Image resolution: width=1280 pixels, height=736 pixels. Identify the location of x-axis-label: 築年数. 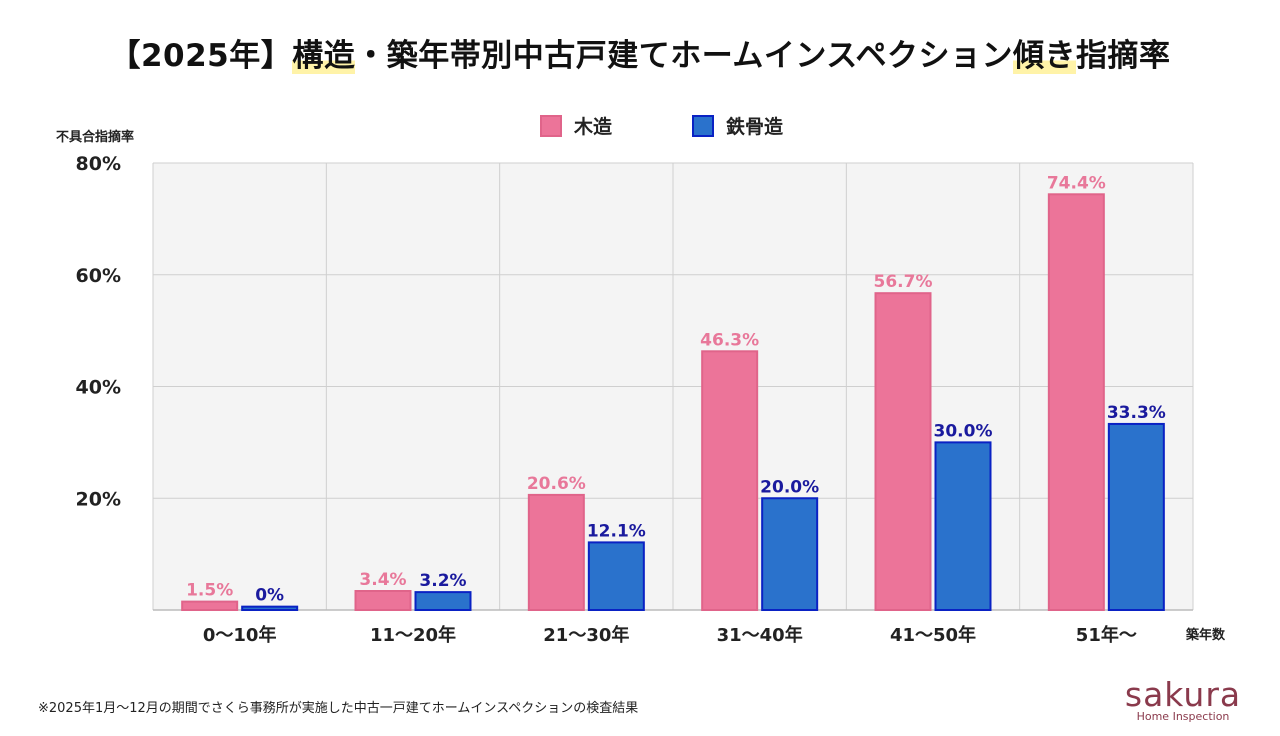
(1206, 635).